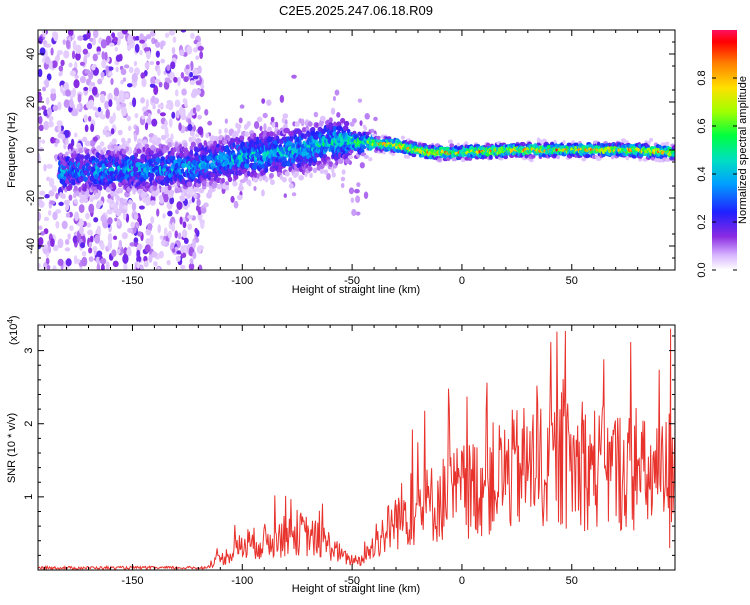  What do you see at coordinates (31, 246) in the screenshot?
I see `y-tick-label: -40` at bounding box center [31, 246].